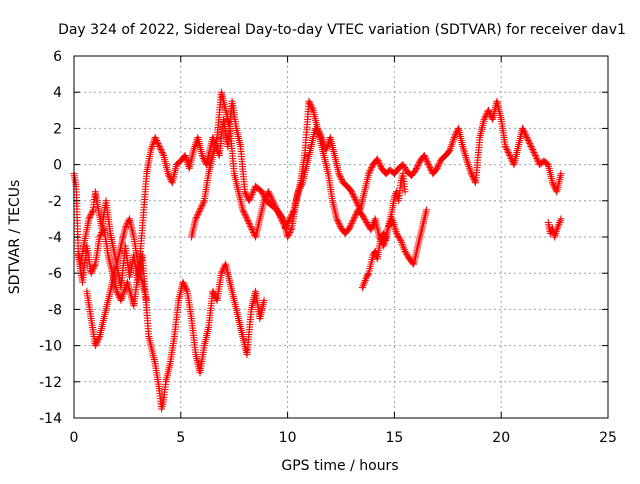  Describe the element at coordinates (50, 419) in the screenshot. I see `y-tick-label: -14` at that location.